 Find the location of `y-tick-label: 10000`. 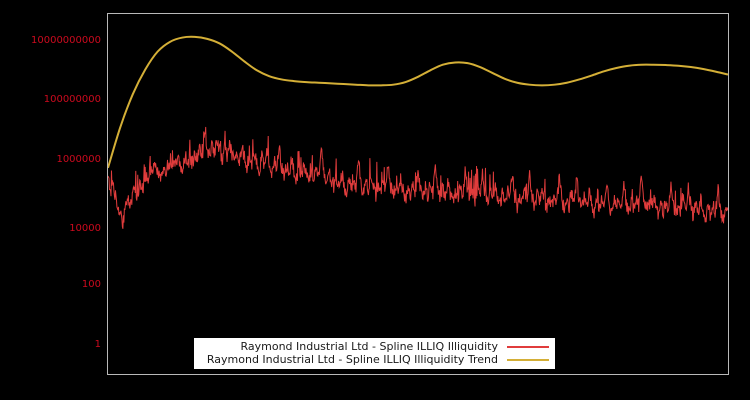

y-tick-label: 10000 is located at coordinates (85, 228).